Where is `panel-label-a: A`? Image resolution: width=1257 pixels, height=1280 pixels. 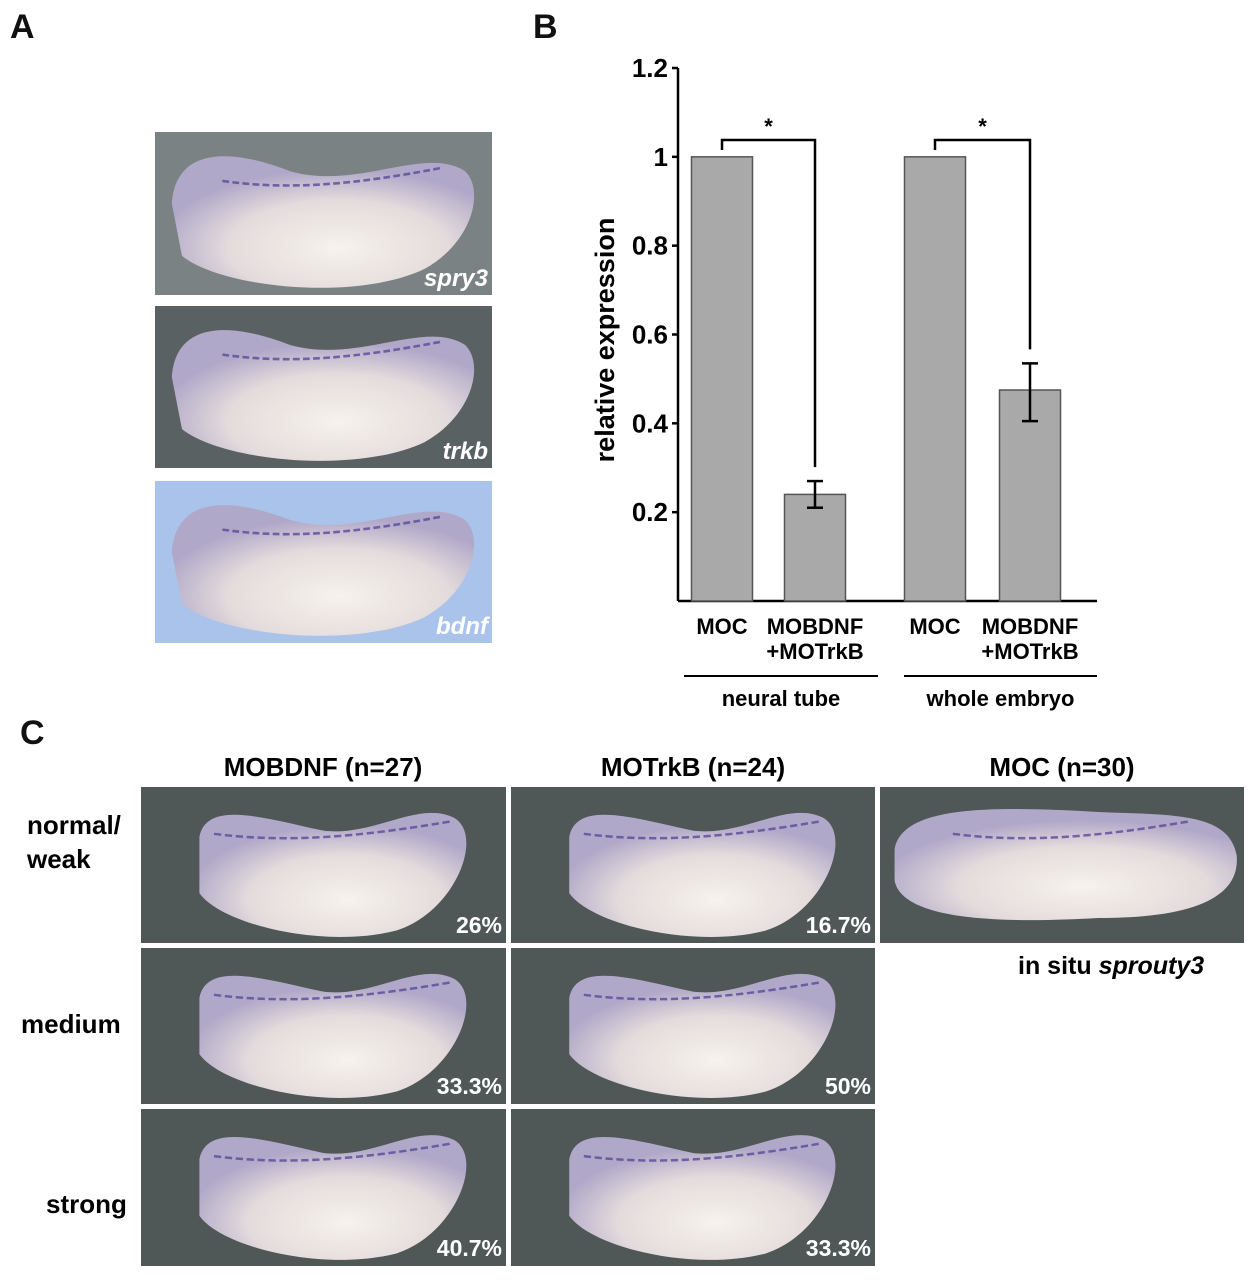 panel-label-a: A is located at coordinates (22, 27).